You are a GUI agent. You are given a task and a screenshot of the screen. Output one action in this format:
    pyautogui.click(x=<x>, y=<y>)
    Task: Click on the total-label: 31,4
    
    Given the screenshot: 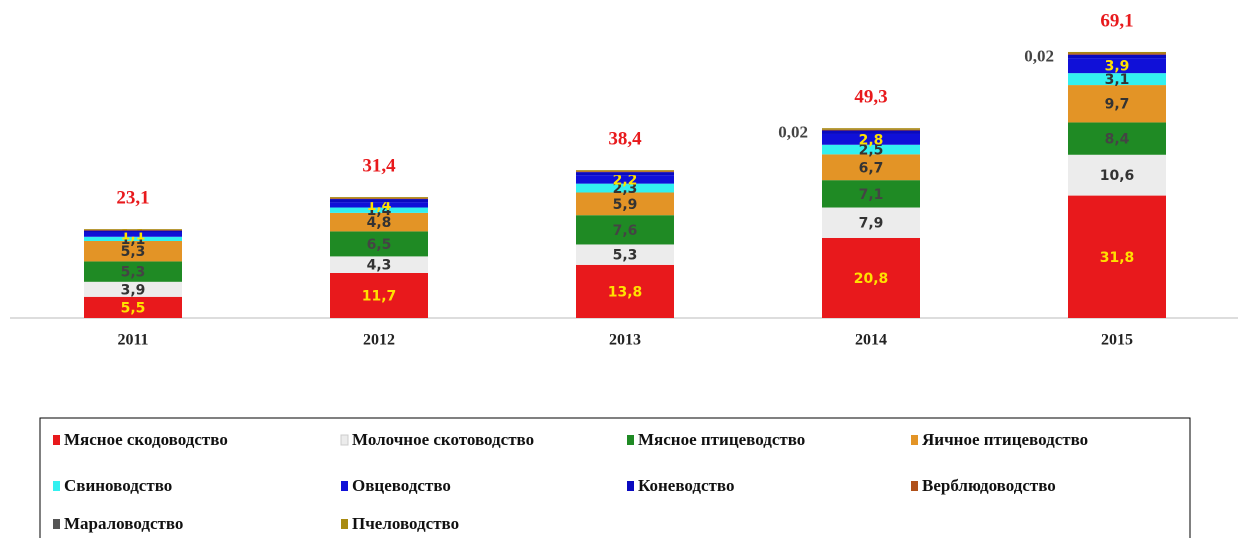 What is the action you would take?
    pyautogui.click(x=379, y=165)
    